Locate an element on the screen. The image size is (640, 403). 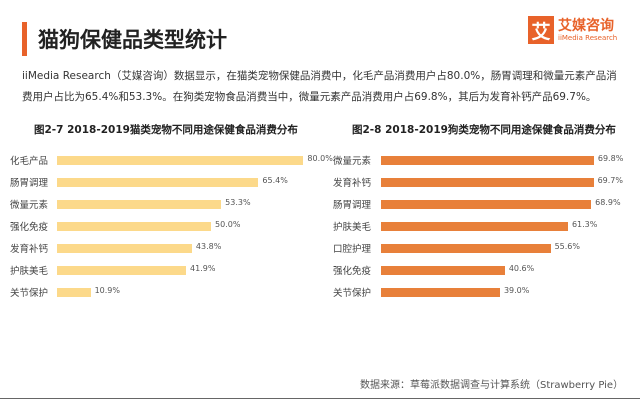
brand-logo: 艾 艾媒咨询 iiMedia Research is located at coordinates (572, 30).